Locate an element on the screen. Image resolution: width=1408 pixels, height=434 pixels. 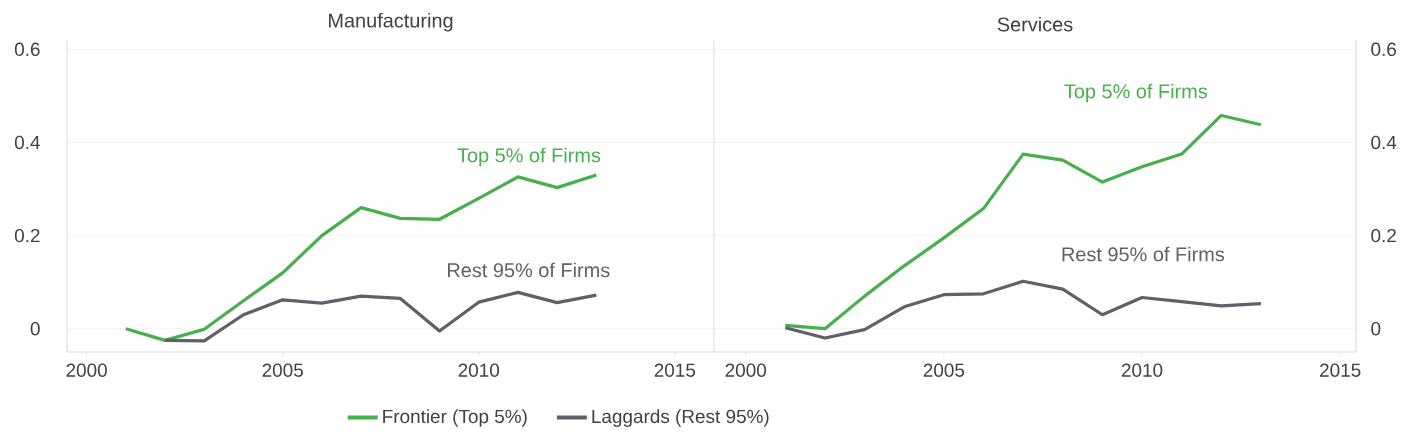
chart-title: Manufacturing is located at coordinates (391, 22).